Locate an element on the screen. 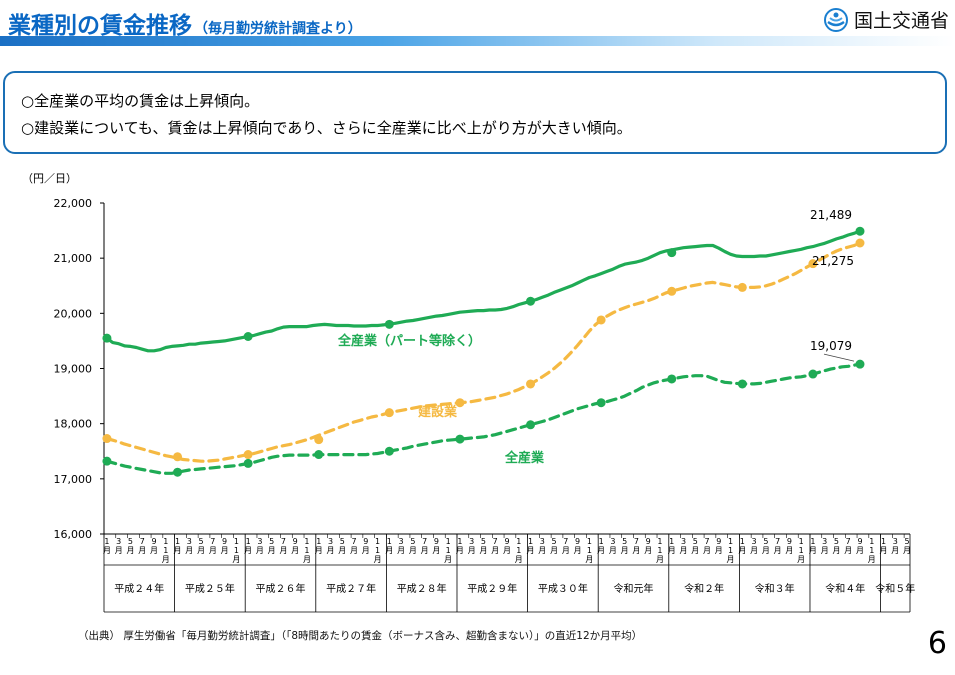  page-number: 6 is located at coordinates (937, 643).